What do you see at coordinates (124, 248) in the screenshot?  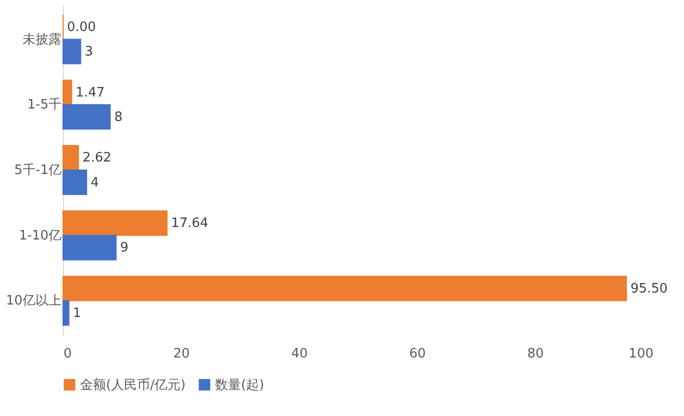 I see `data-label: 9` at bounding box center [124, 248].